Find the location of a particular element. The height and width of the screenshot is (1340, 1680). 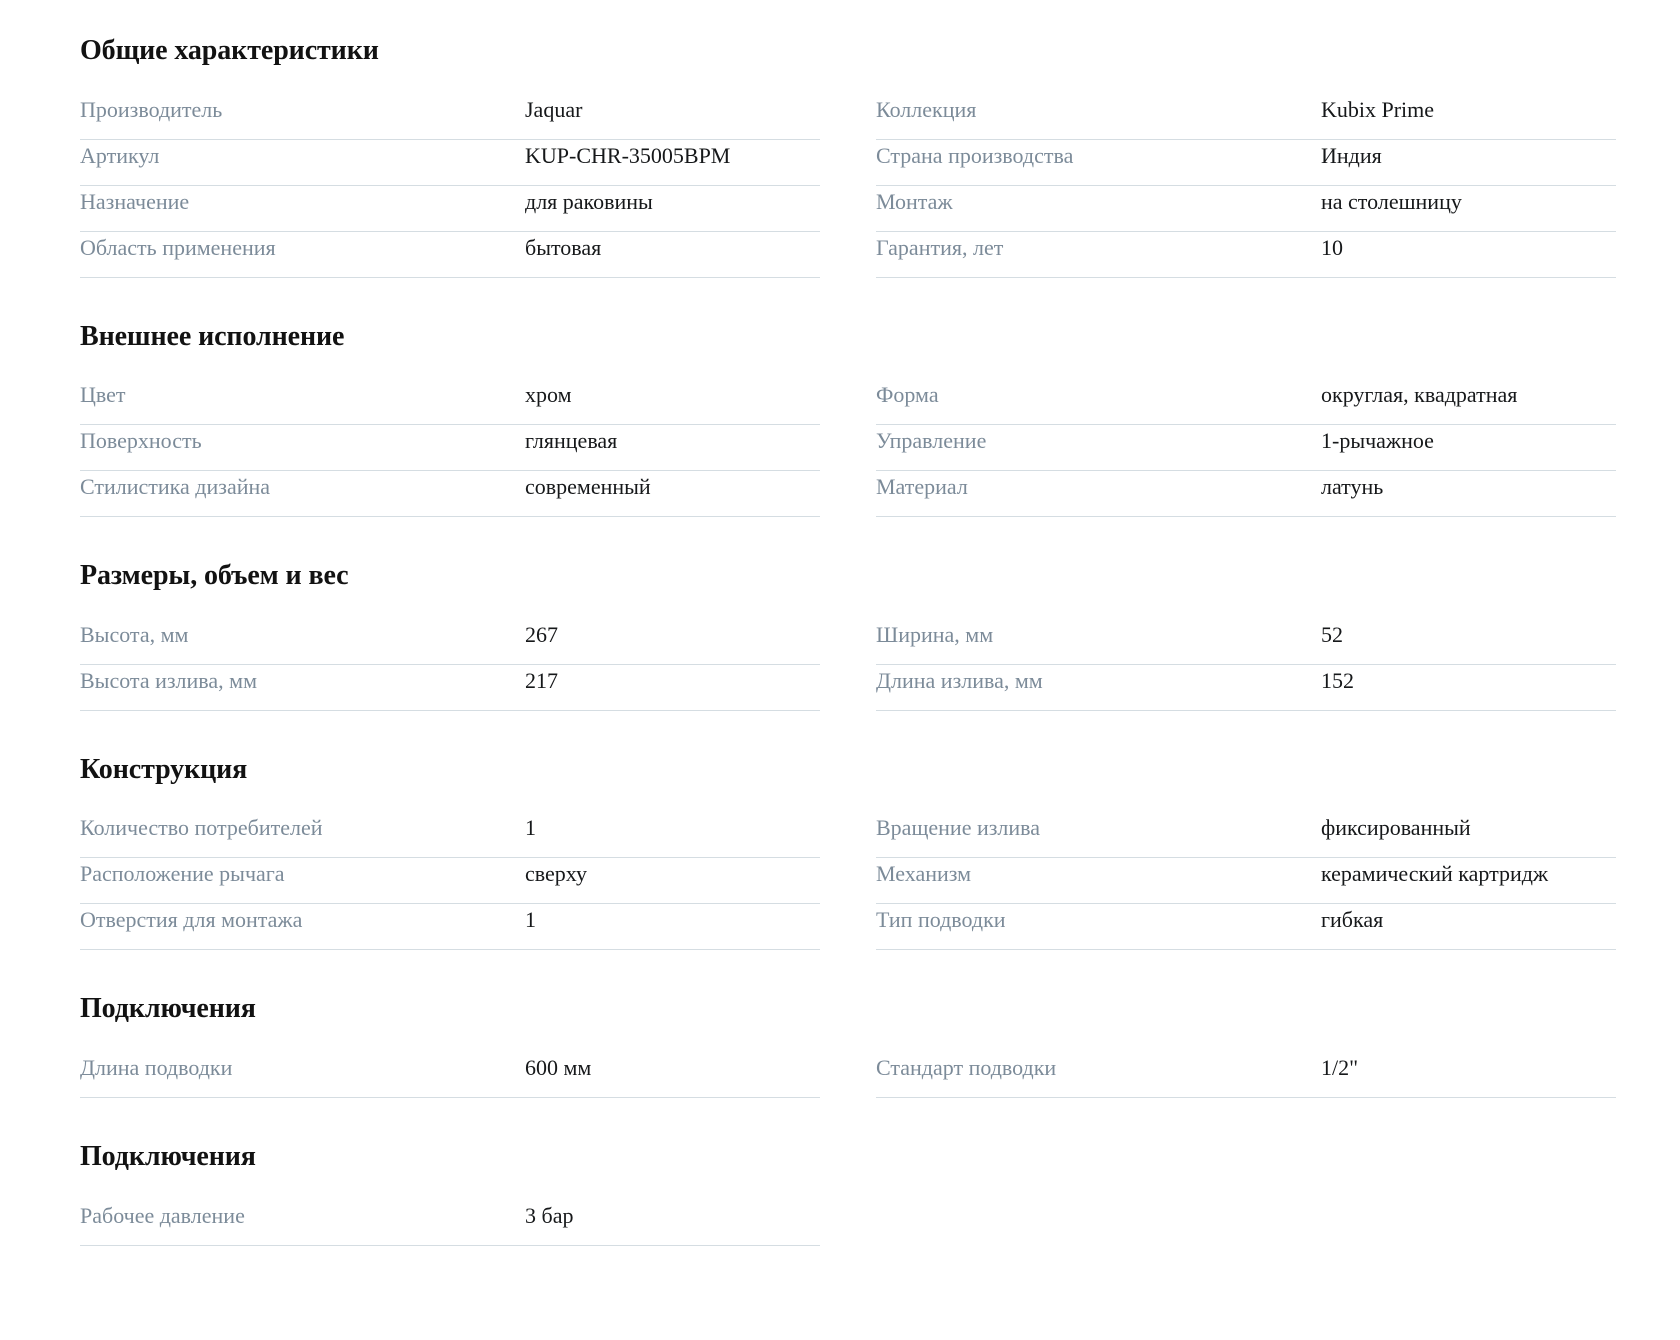

spec-label: Длина излива, мм is located at coordinates (959, 680).